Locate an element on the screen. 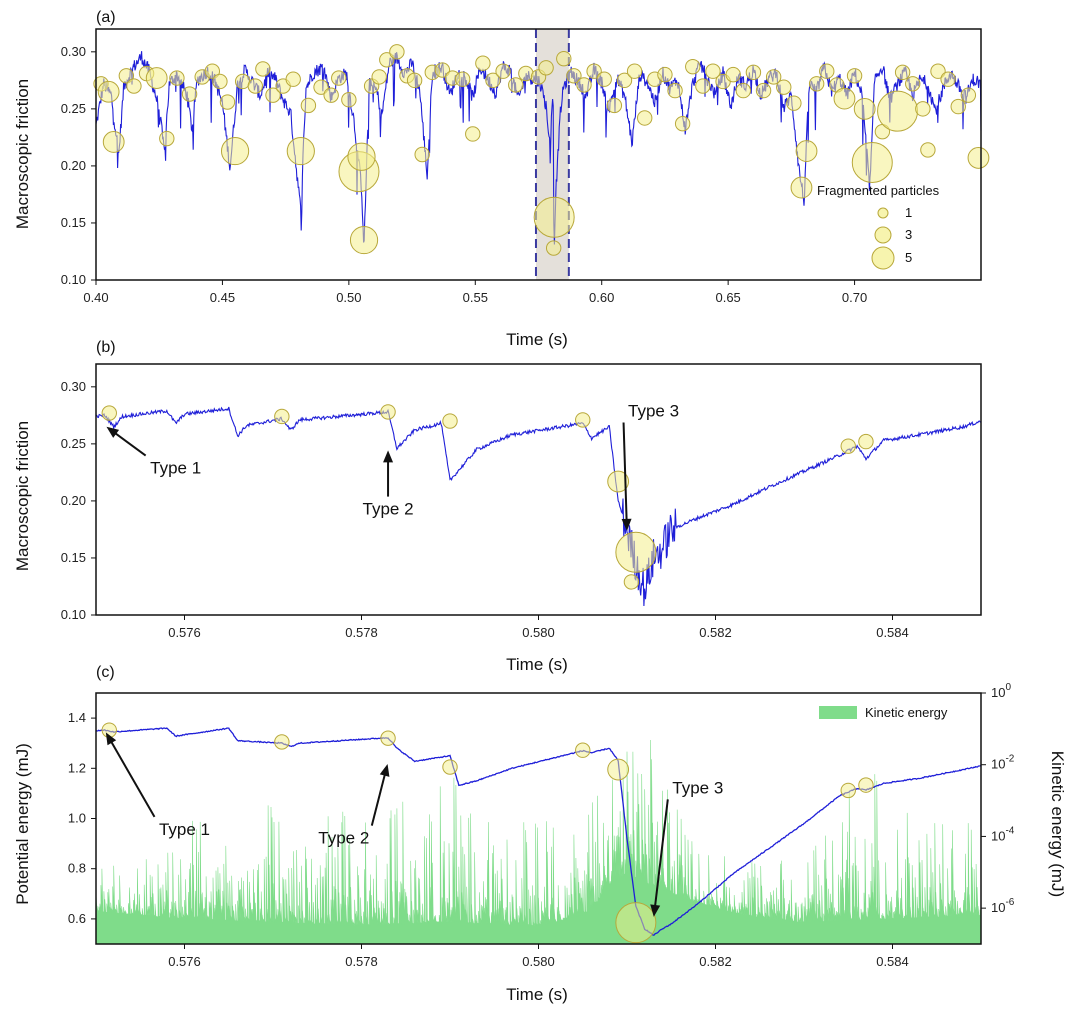 The height and width of the screenshot is (1014, 1069). panel-label-c: (c) is located at coordinates (105, 672).